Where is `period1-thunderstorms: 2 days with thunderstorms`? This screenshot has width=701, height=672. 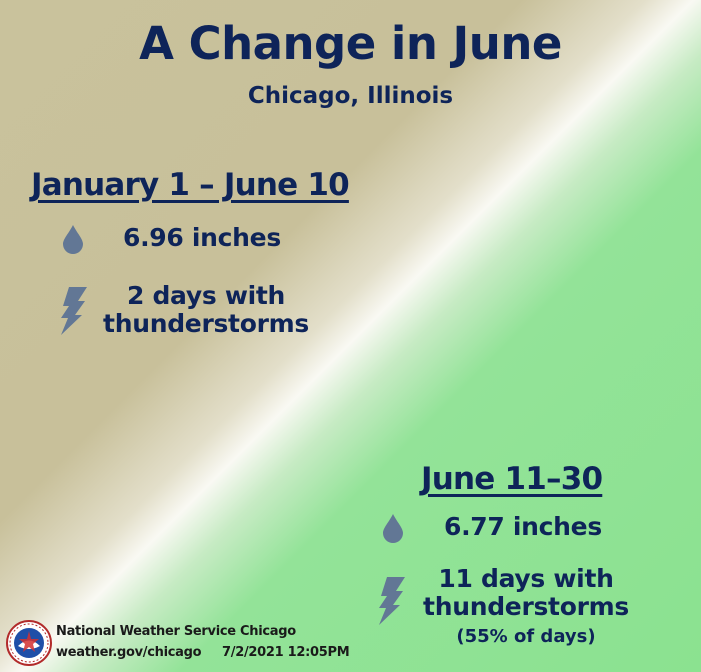
period1-thunderstorms: 2 days with thunderstorms is located at coordinates (206, 310).